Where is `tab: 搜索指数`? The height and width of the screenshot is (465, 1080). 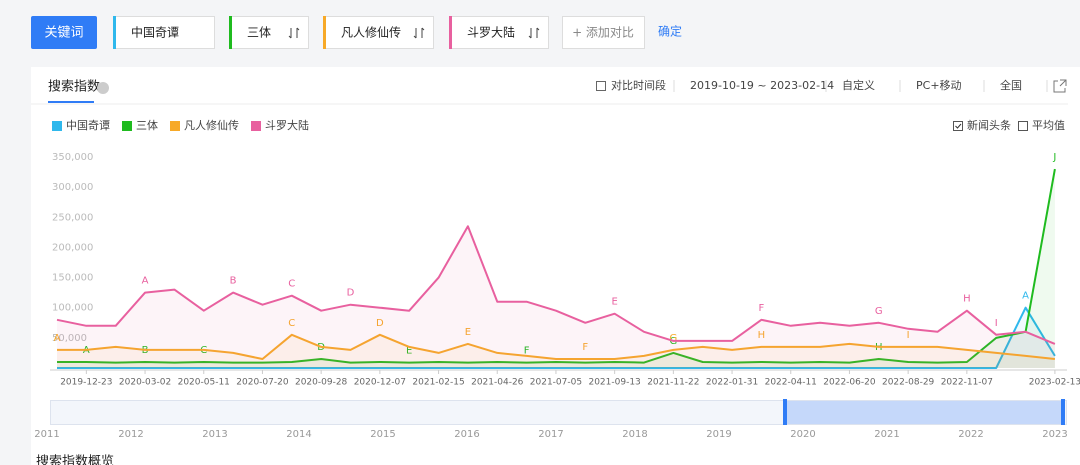 tab: 搜索指数 is located at coordinates (74, 87).